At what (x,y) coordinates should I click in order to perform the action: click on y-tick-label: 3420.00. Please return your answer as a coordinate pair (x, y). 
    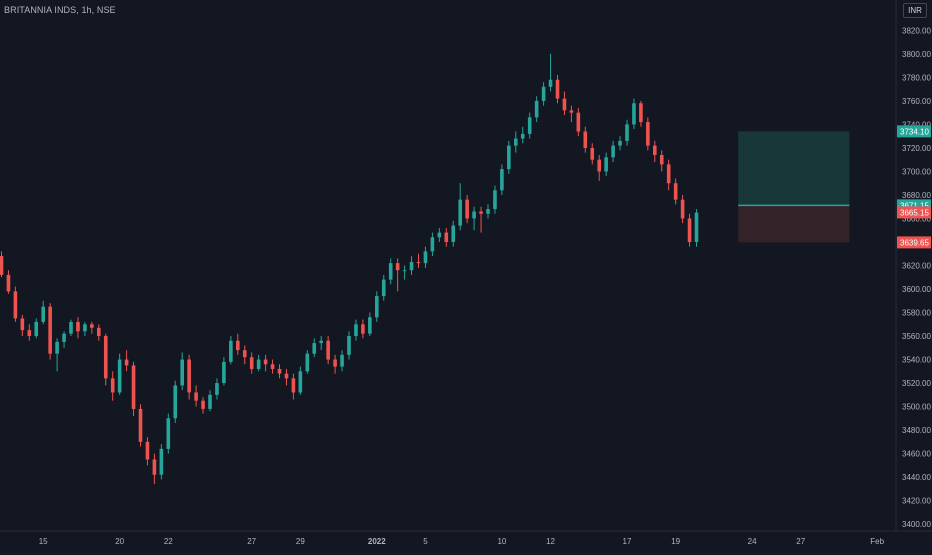
    Looking at the image, I should click on (916, 501).